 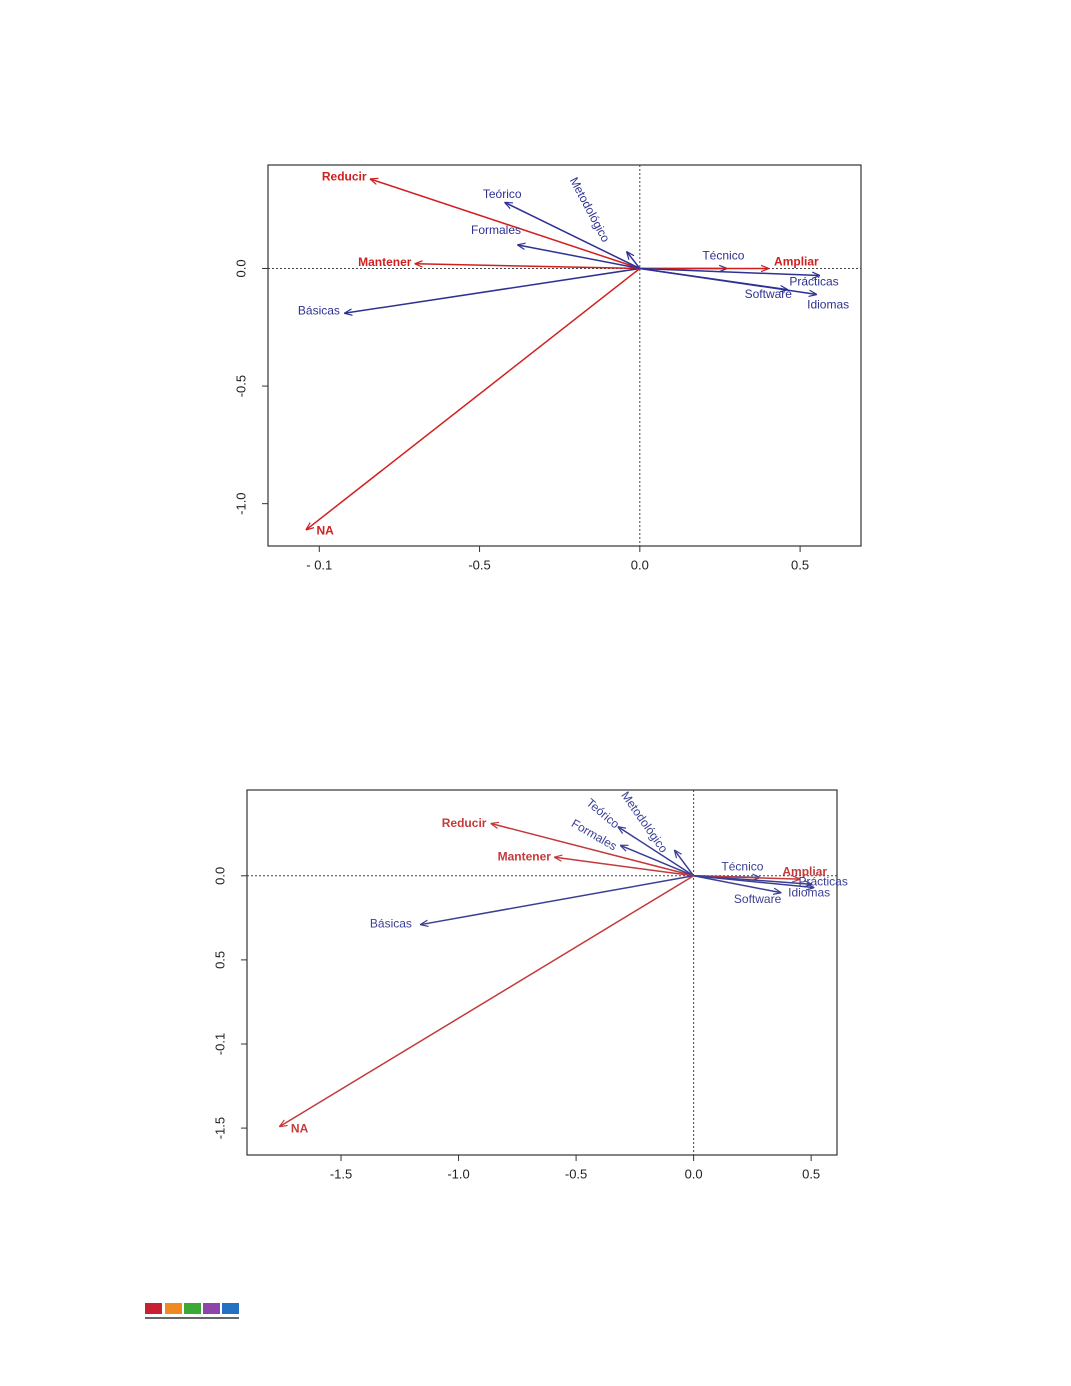 I want to click on y-tick-label: -0.5, so click(x=240, y=386).